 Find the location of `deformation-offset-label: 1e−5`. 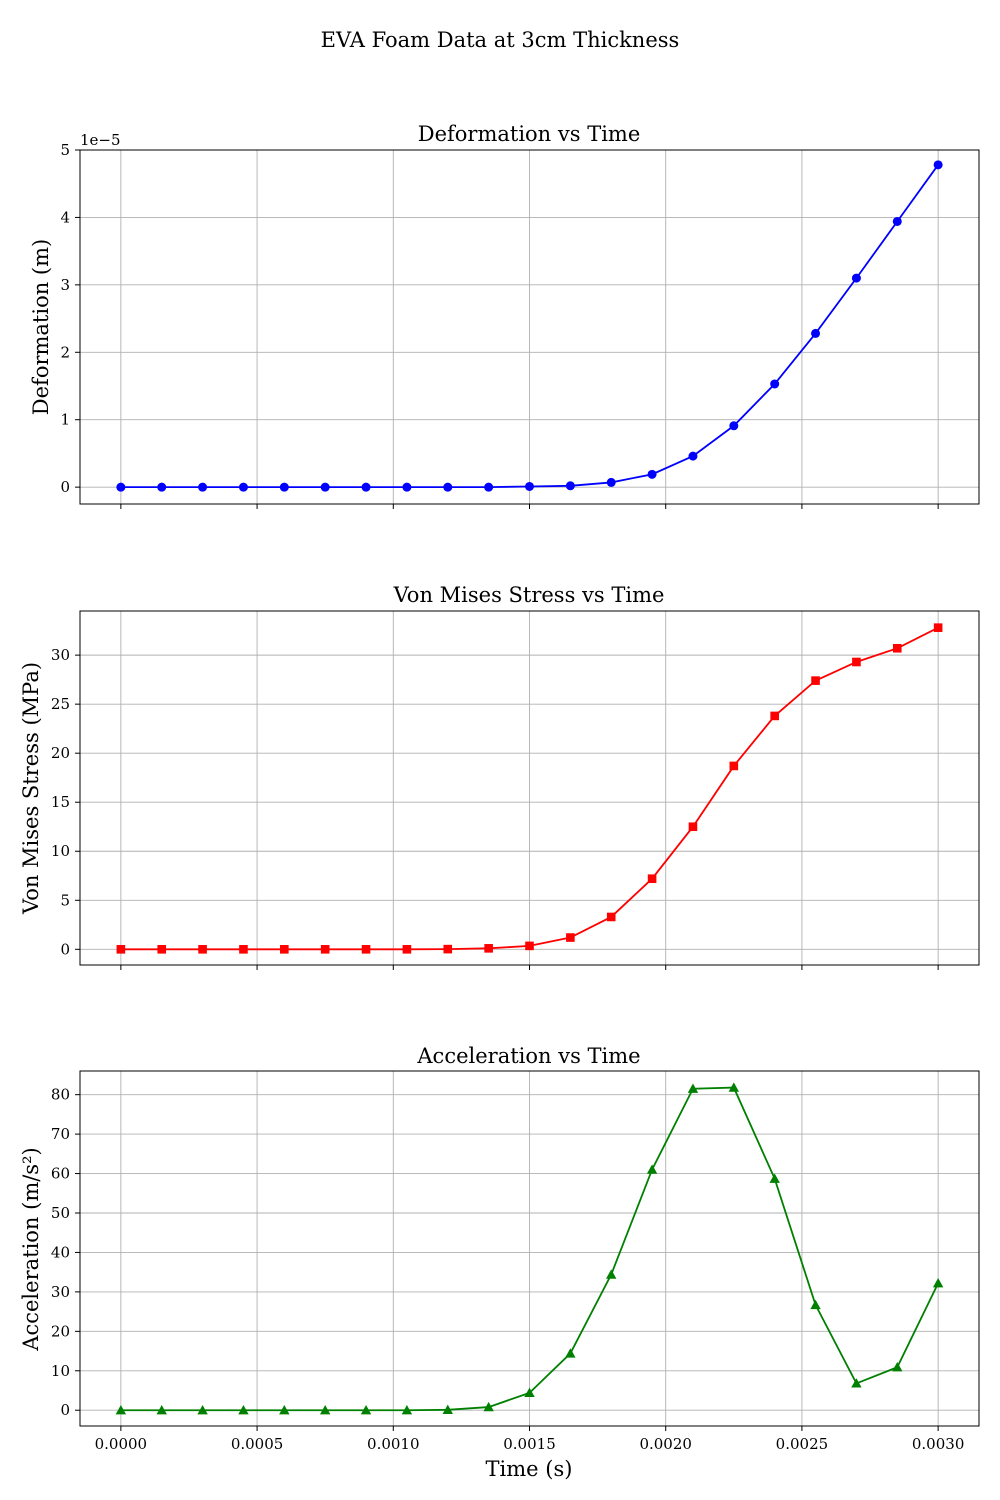

deformation-offset-label: 1e−5 is located at coordinates (100, 140).